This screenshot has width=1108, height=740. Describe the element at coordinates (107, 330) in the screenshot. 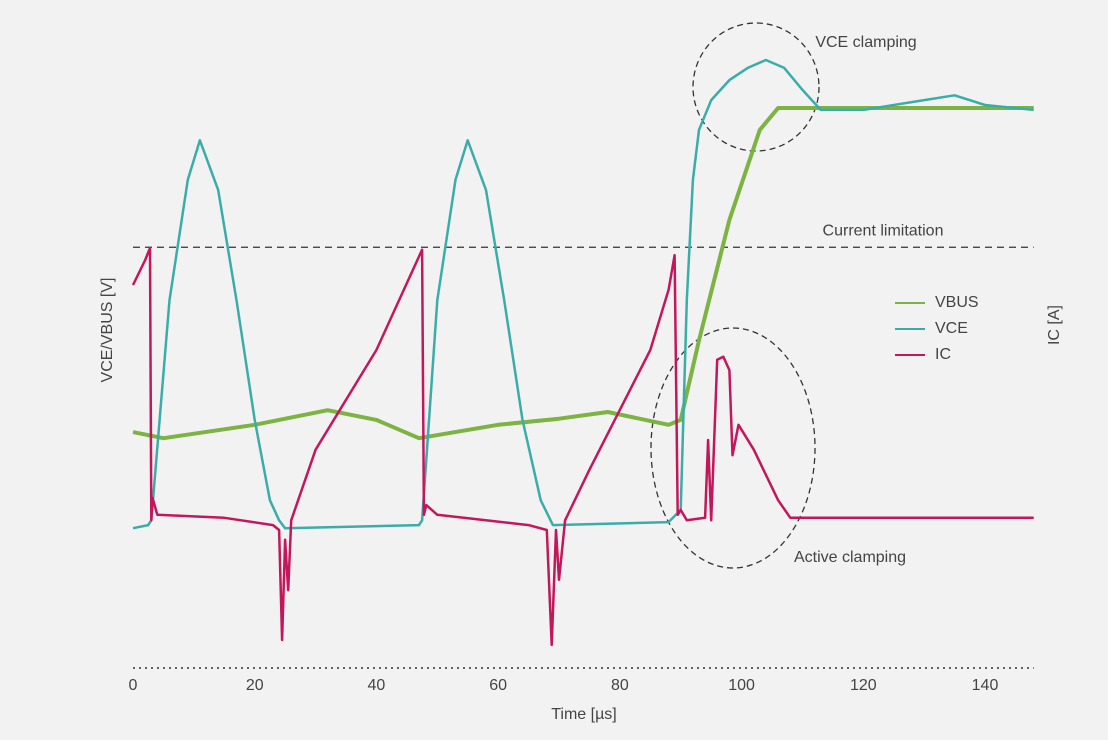

I see `y-axis-label: VCE/VBUS [V]` at that location.